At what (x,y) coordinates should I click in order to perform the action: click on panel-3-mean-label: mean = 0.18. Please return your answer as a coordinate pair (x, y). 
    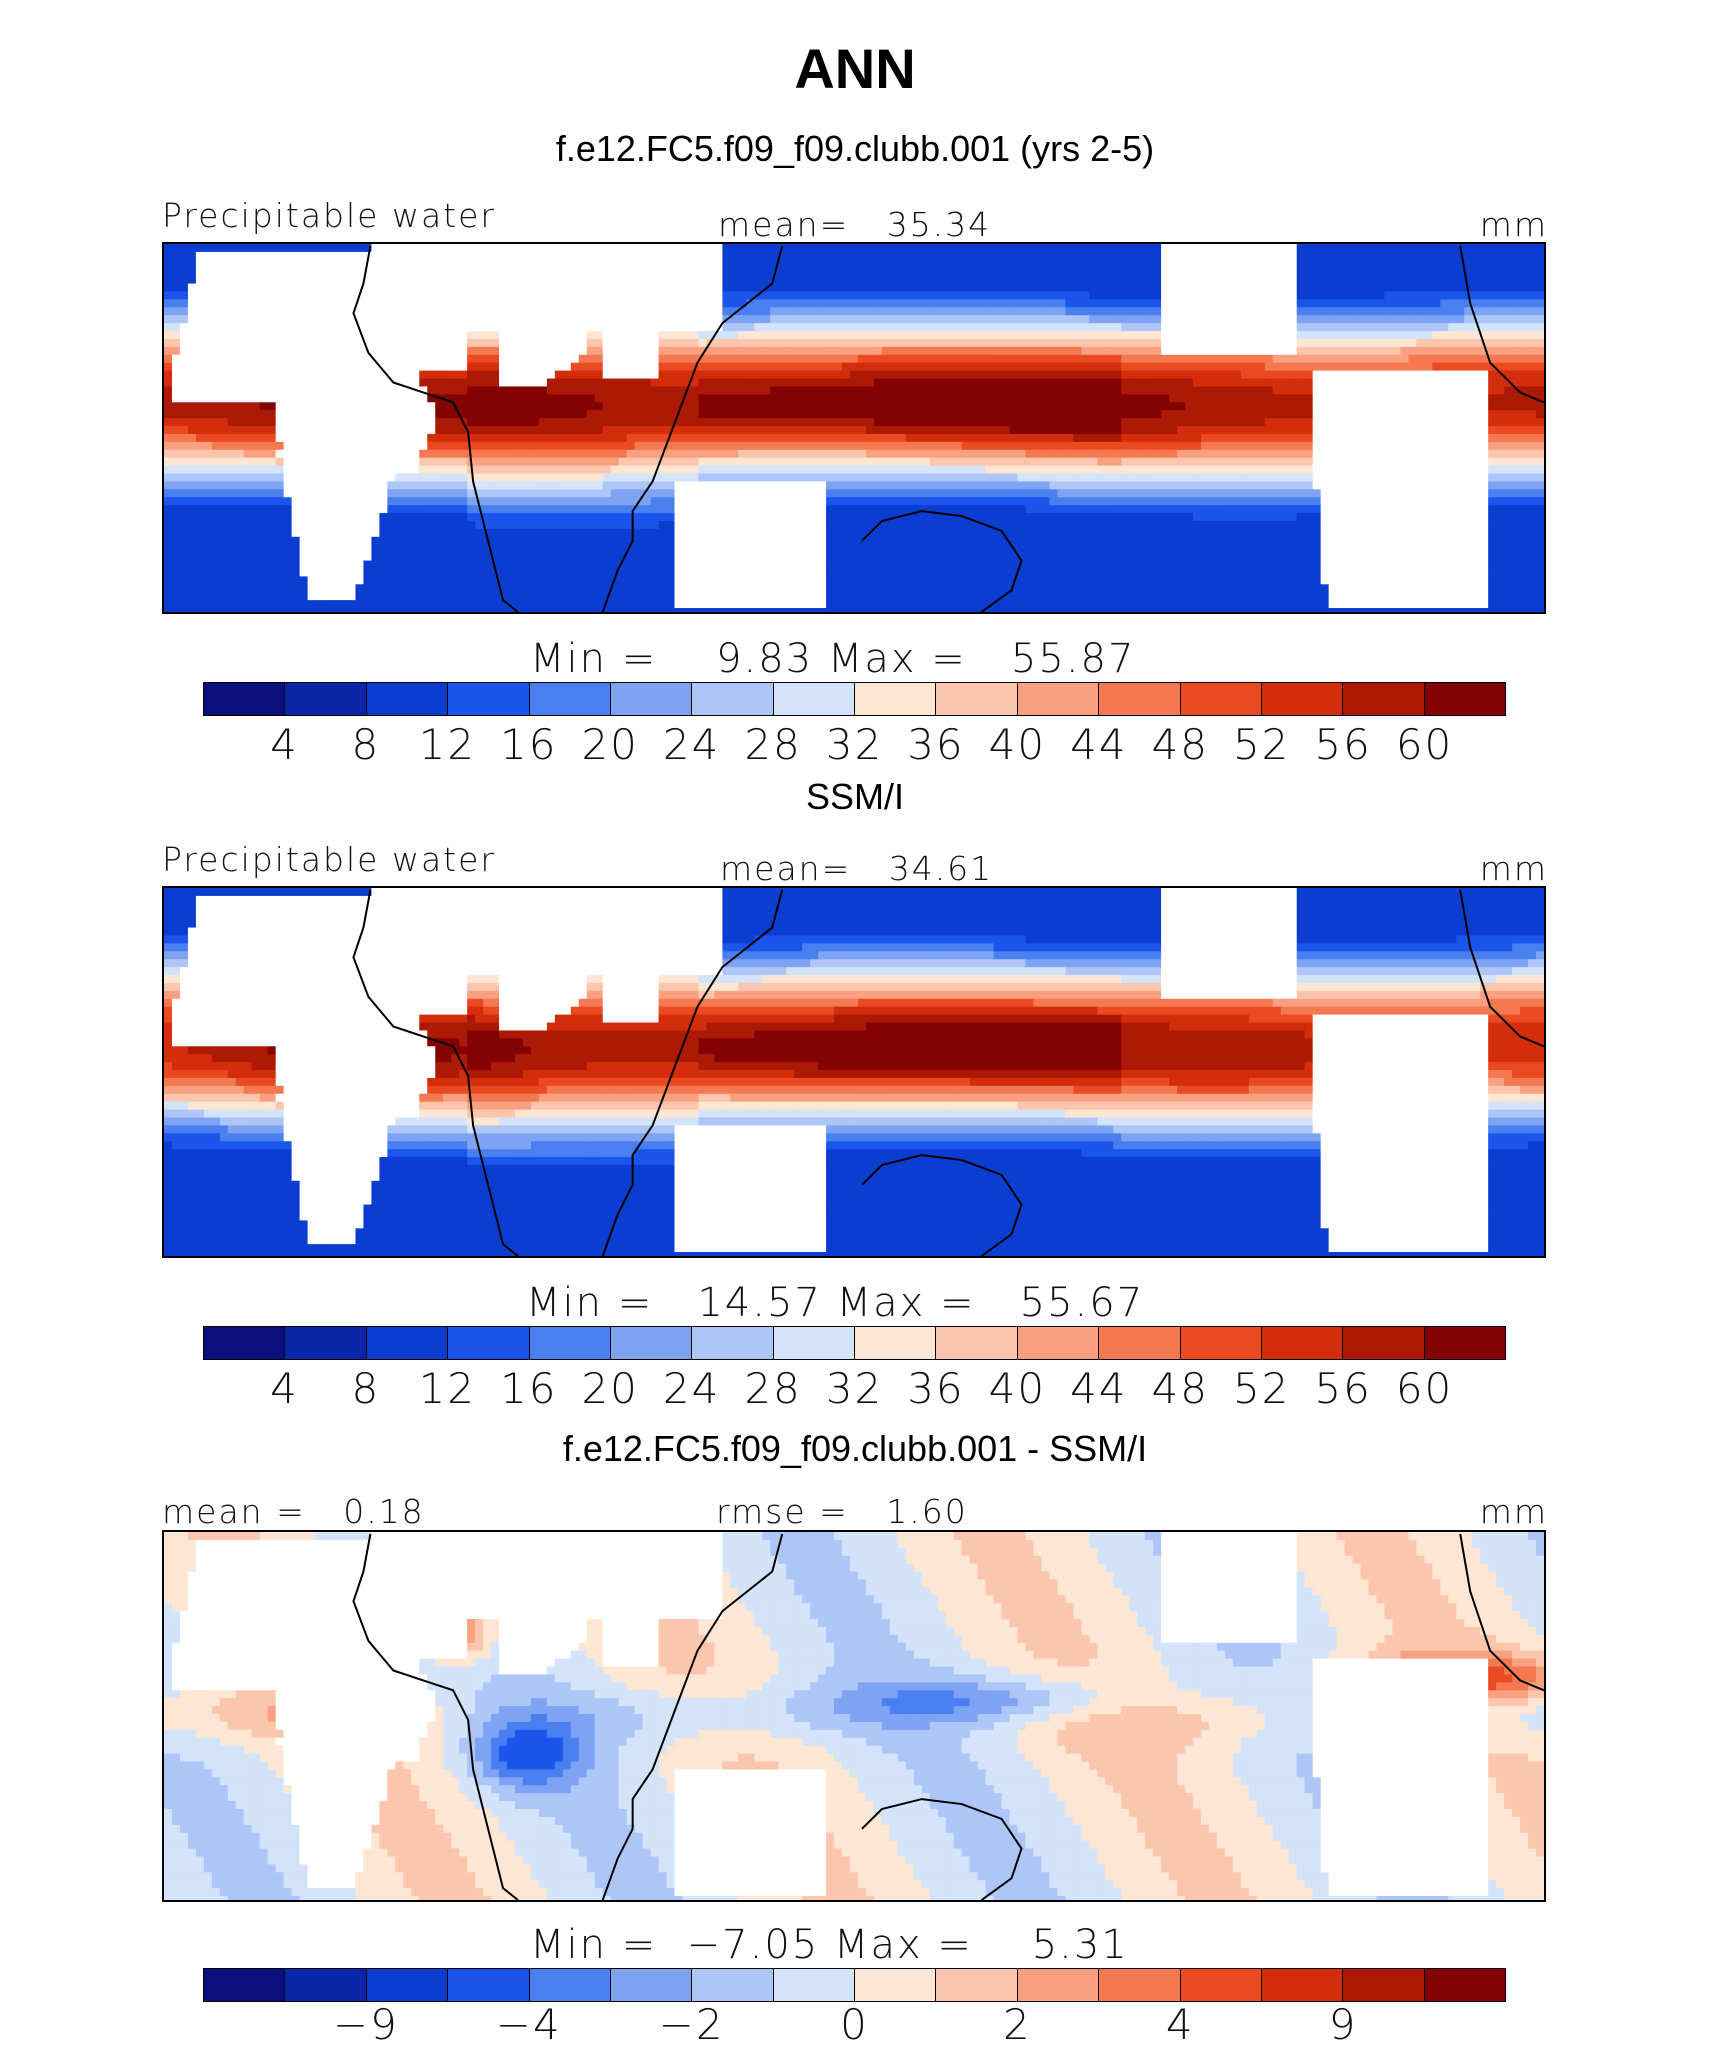
    Looking at the image, I should click on (293, 1511).